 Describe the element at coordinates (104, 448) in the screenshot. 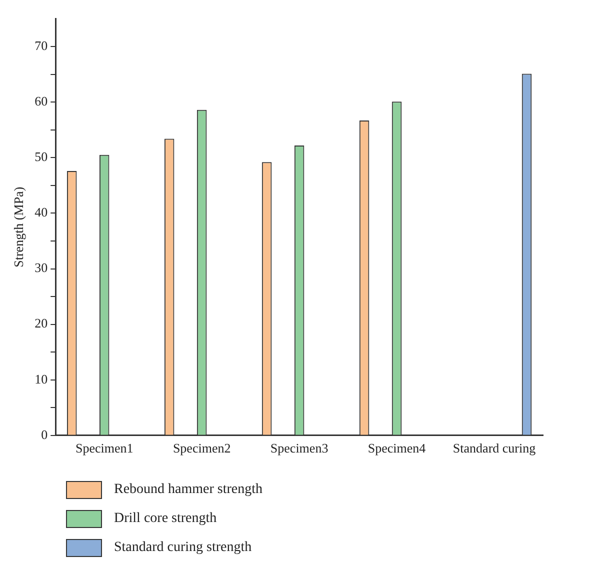

I see `x-tick-label: Specimen1` at that location.